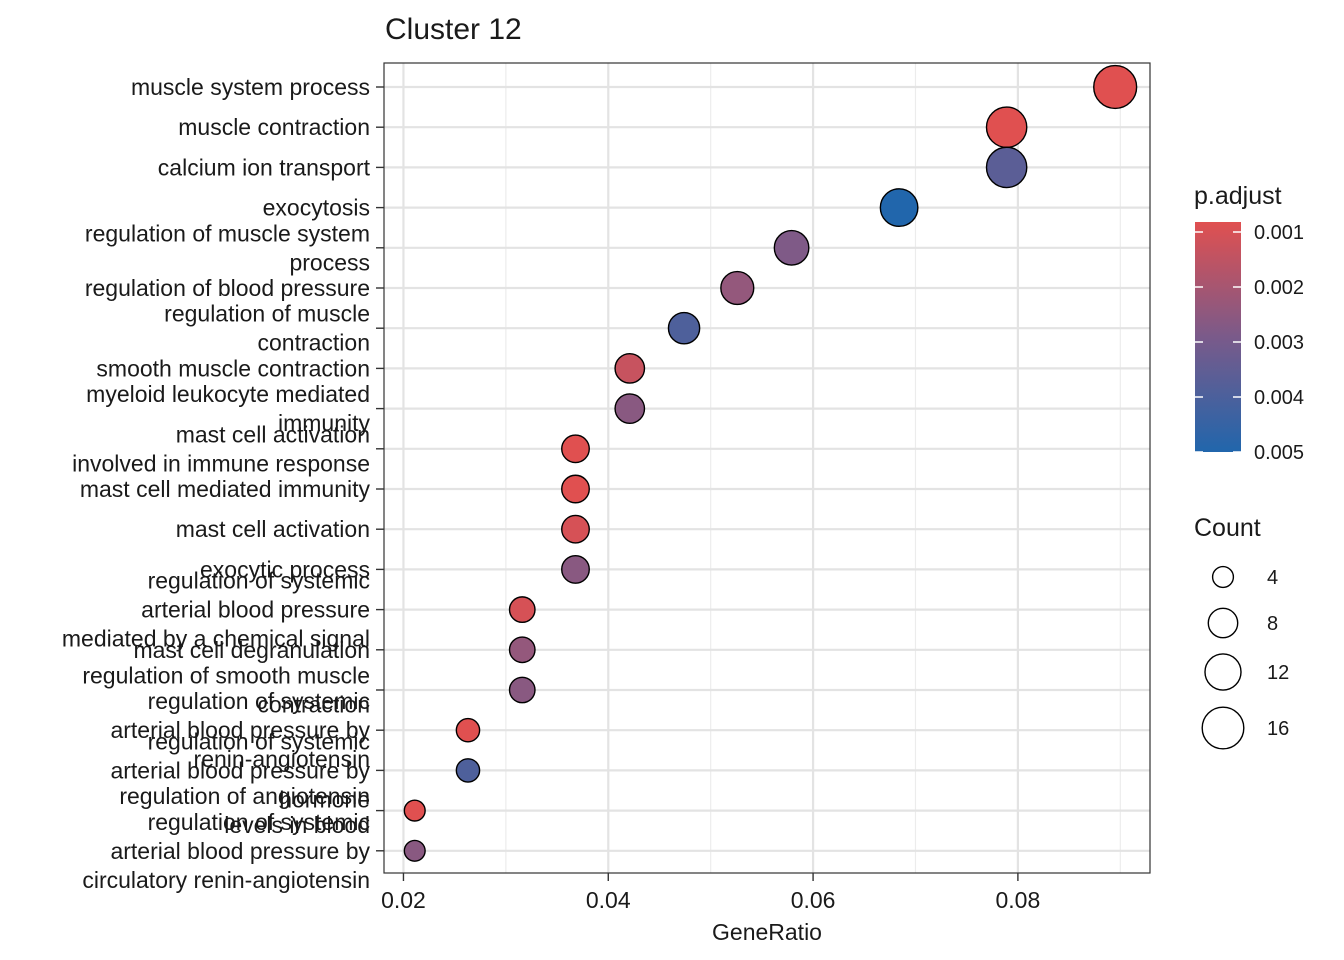 The width and height of the screenshot is (1344, 960). Describe the element at coordinates (608, 900) in the screenshot. I see `x-tick-label: 0.04` at that location.